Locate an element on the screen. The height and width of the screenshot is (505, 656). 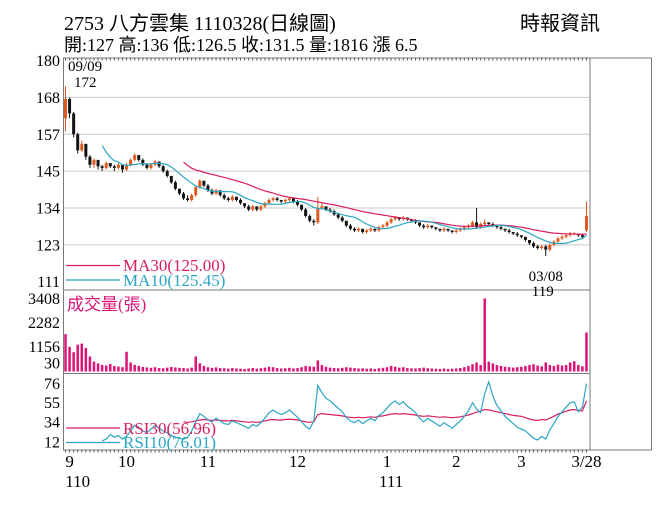
month-label: 1 is located at coordinates (387, 461).